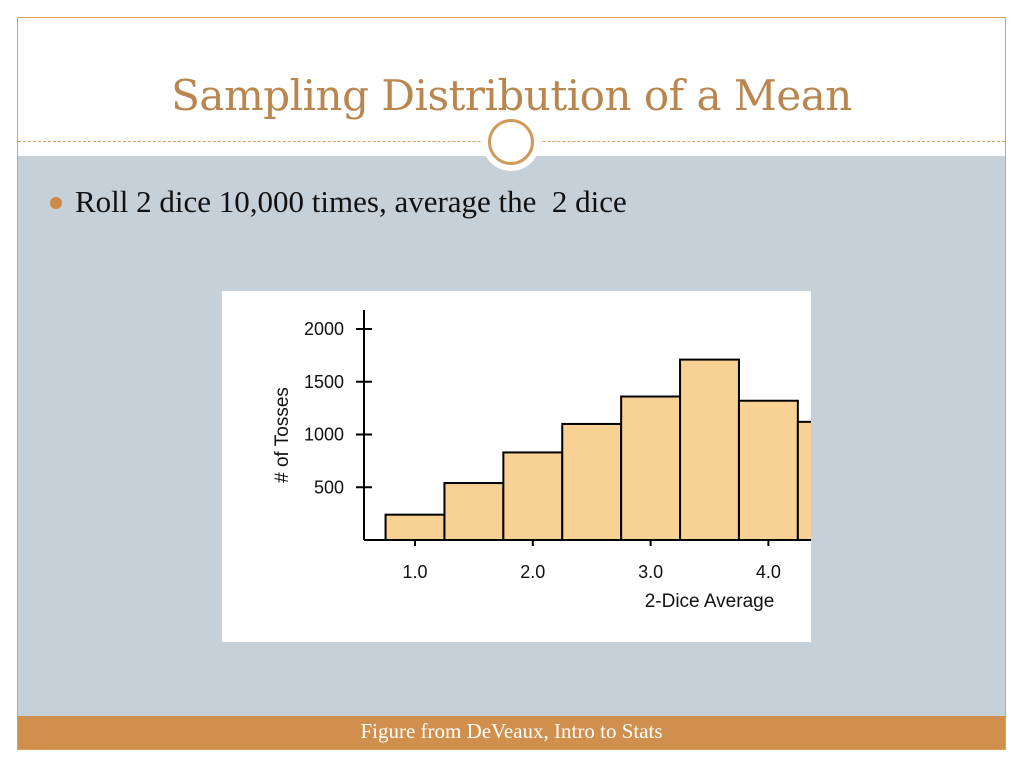 Image resolution: width=1024 pixels, height=768 pixels. I want to click on y-tick-label: 1500, so click(324, 382).